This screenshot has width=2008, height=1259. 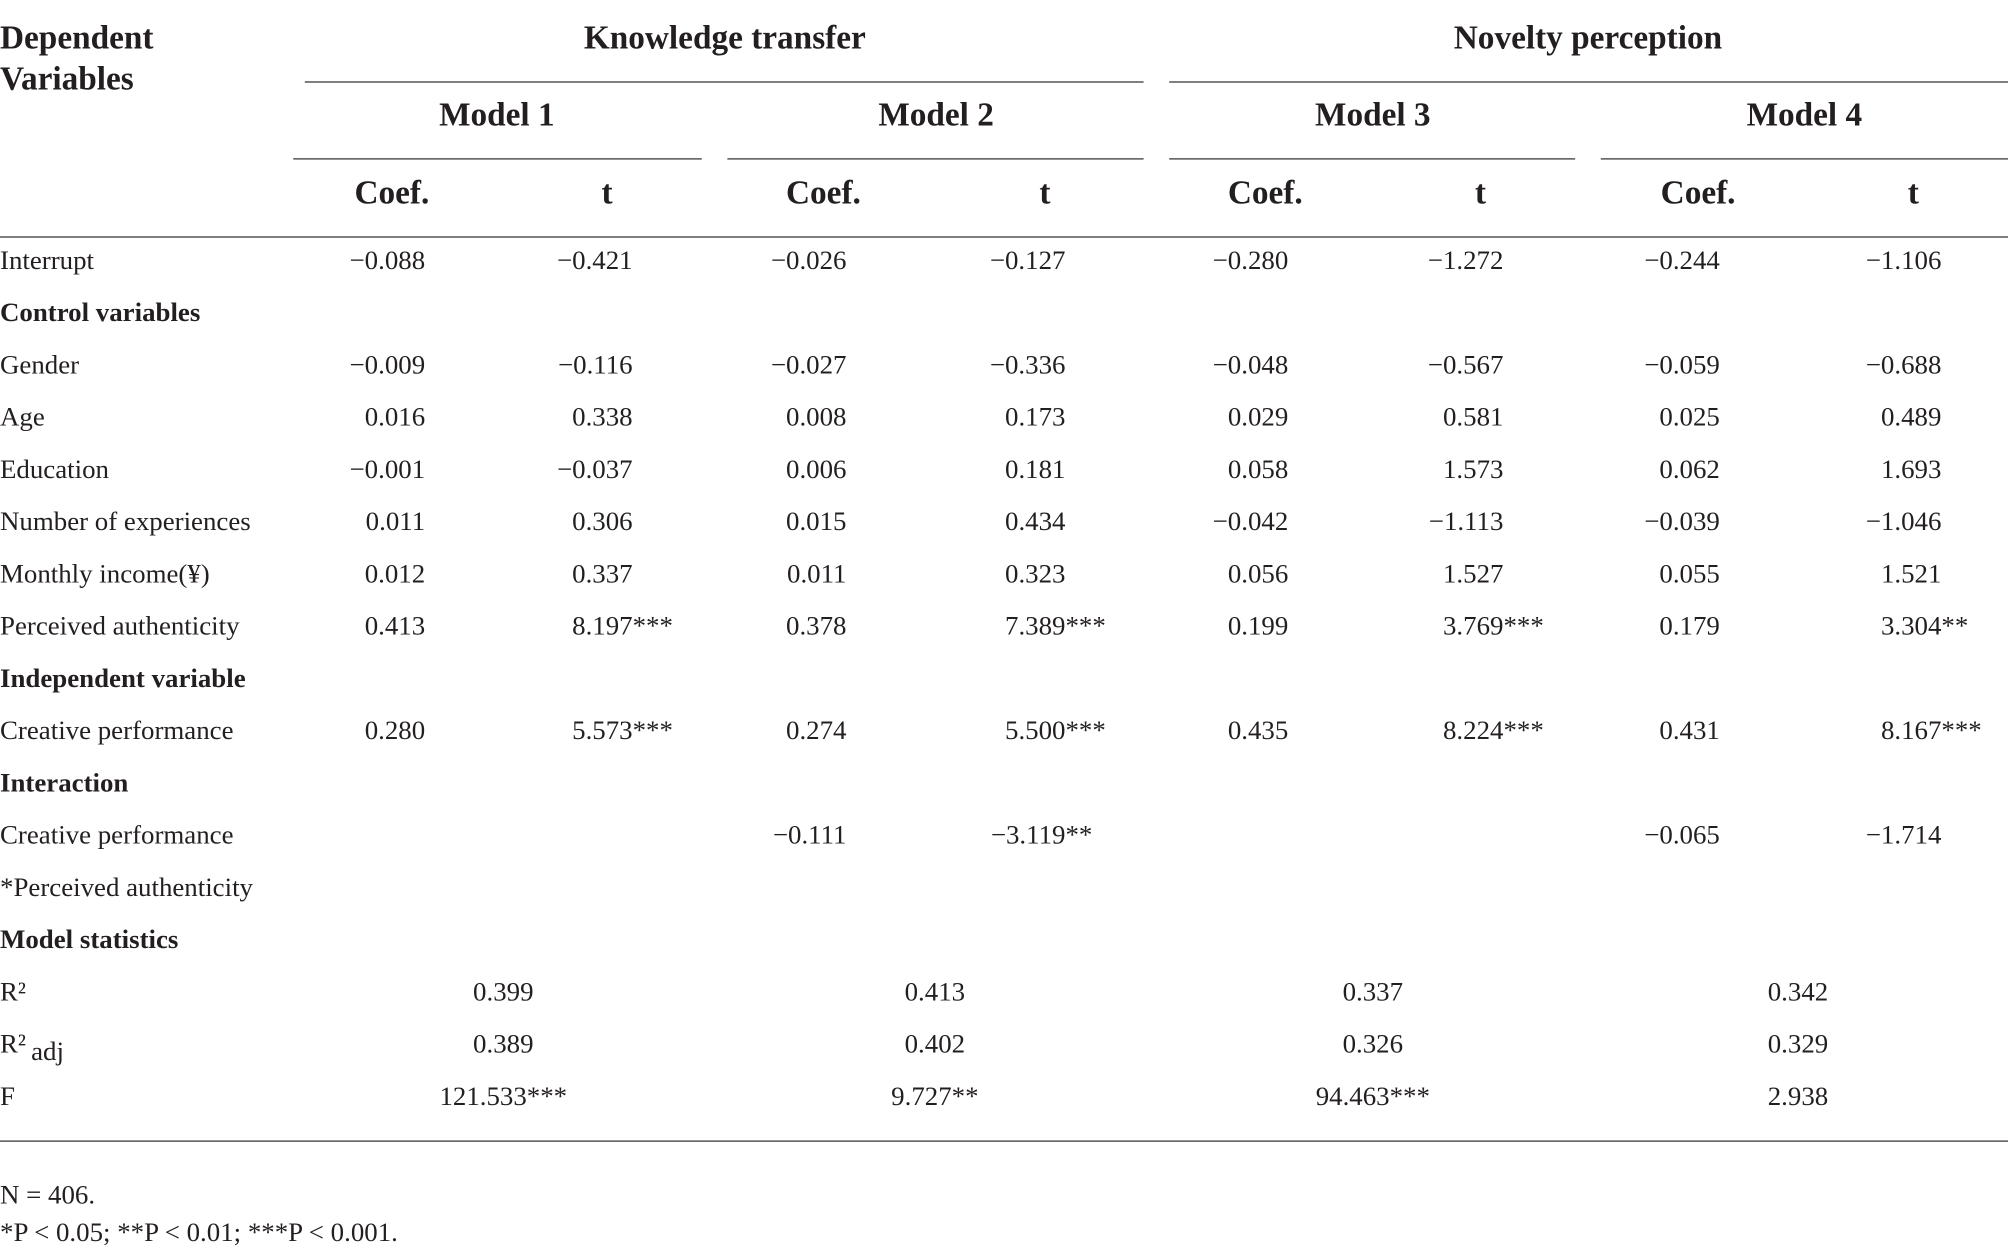 What do you see at coordinates (934, 1096) in the screenshot?
I see `stat-cell: 9.727**` at bounding box center [934, 1096].